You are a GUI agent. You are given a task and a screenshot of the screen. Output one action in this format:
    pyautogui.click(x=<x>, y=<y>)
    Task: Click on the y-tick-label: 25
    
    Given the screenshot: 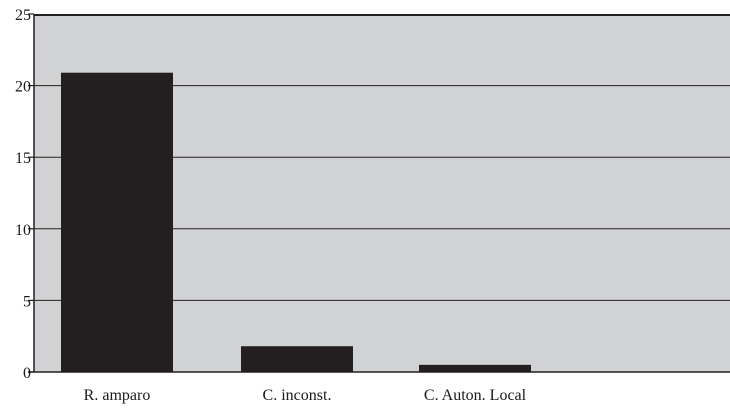 What is the action you would take?
    pyautogui.click(x=23, y=15)
    